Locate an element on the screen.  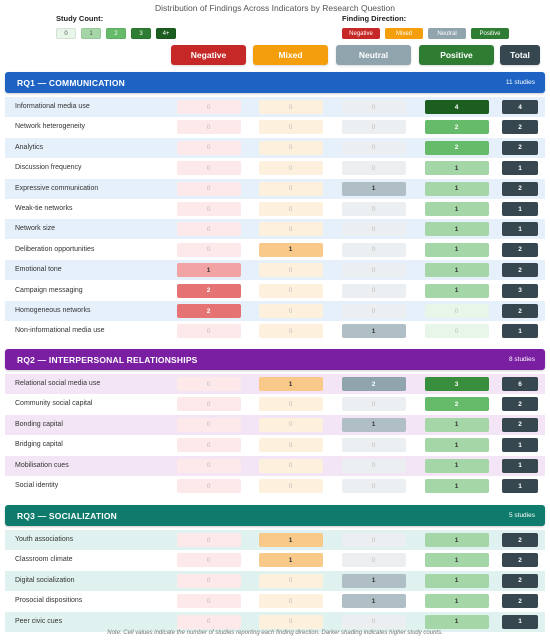
section-study-count: 11 studies is located at coordinates (520, 82).